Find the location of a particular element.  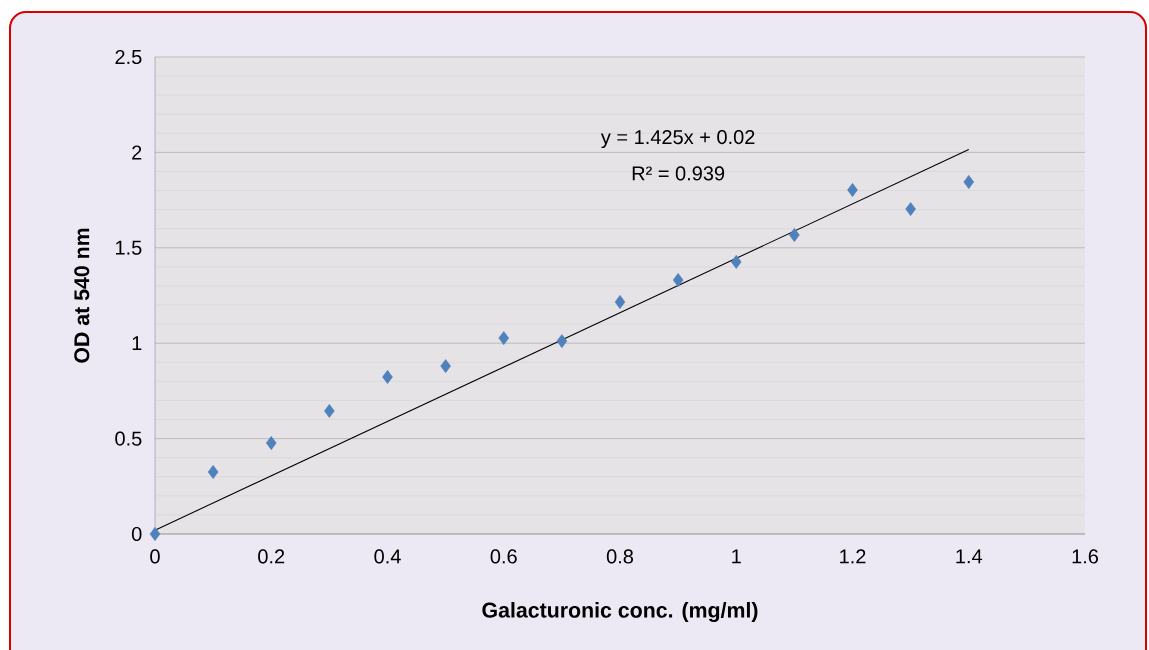

x-tick-label: 1.6 is located at coordinates (1085, 556).